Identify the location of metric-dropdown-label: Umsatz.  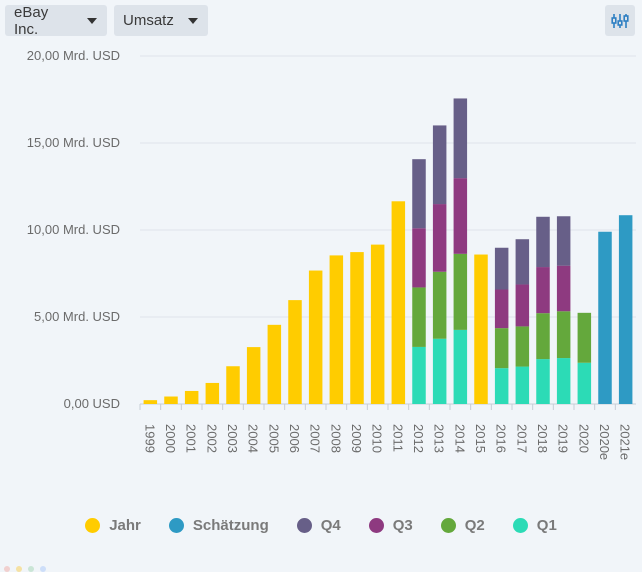
(148, 20).